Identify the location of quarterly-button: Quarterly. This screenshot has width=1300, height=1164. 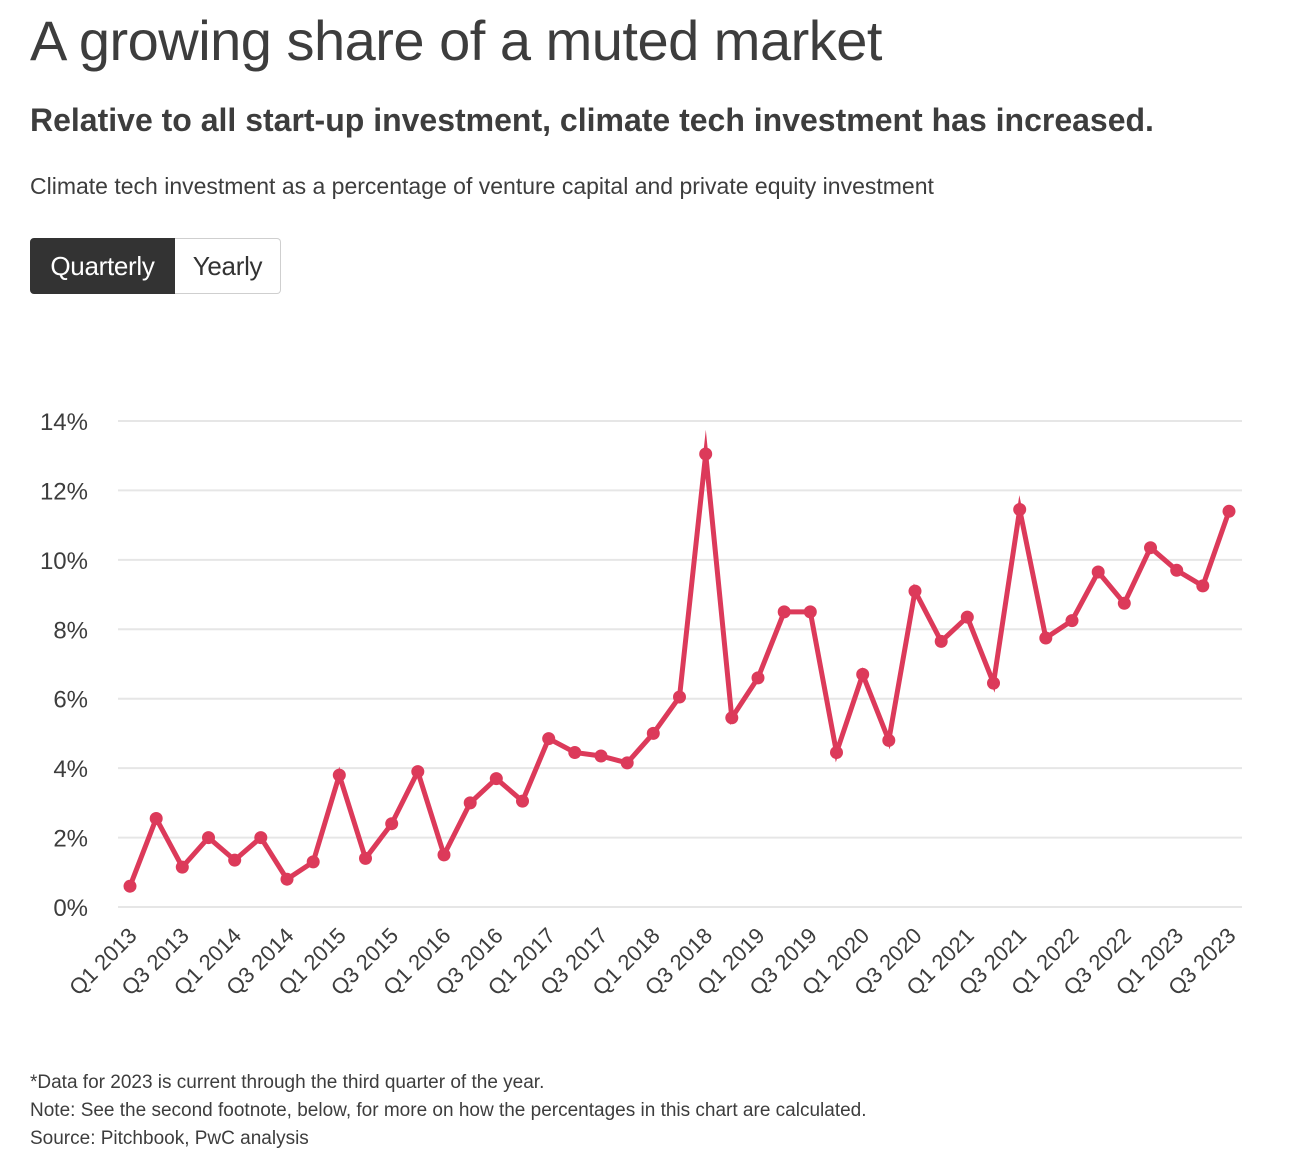
(102, 266).